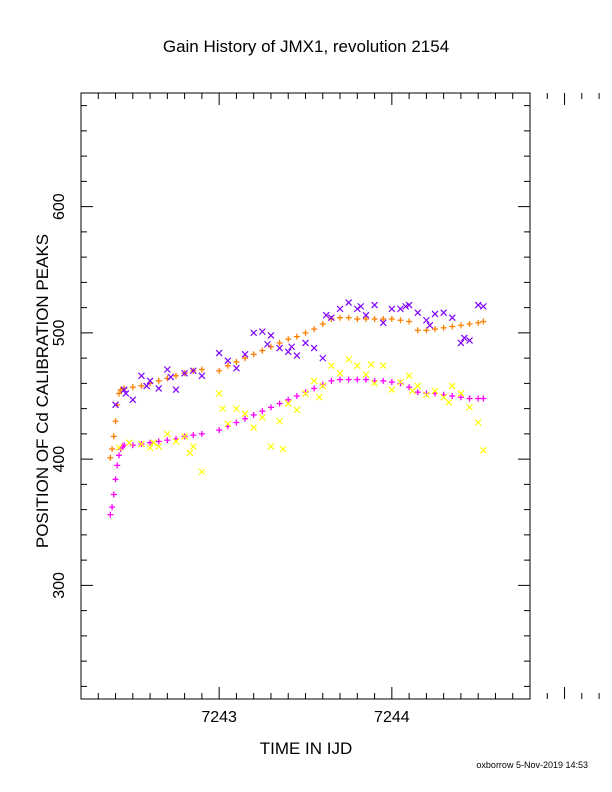  What do you see at coordinates (59, 585) in the screenshot?
I see `y-tick-label-300: 300` at bounding box center [59, 585].